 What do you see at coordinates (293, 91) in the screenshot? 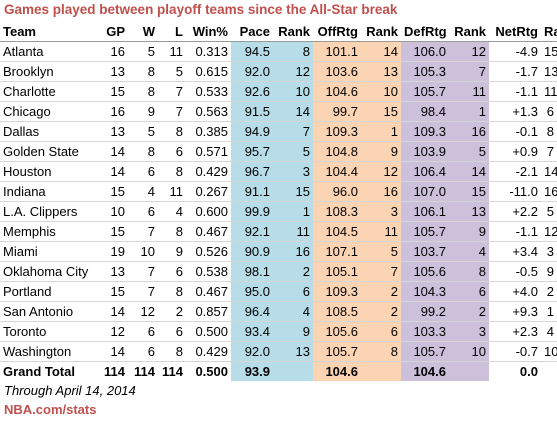
I see `cell-pace-rank: 10` at bounding box center [293, 91].